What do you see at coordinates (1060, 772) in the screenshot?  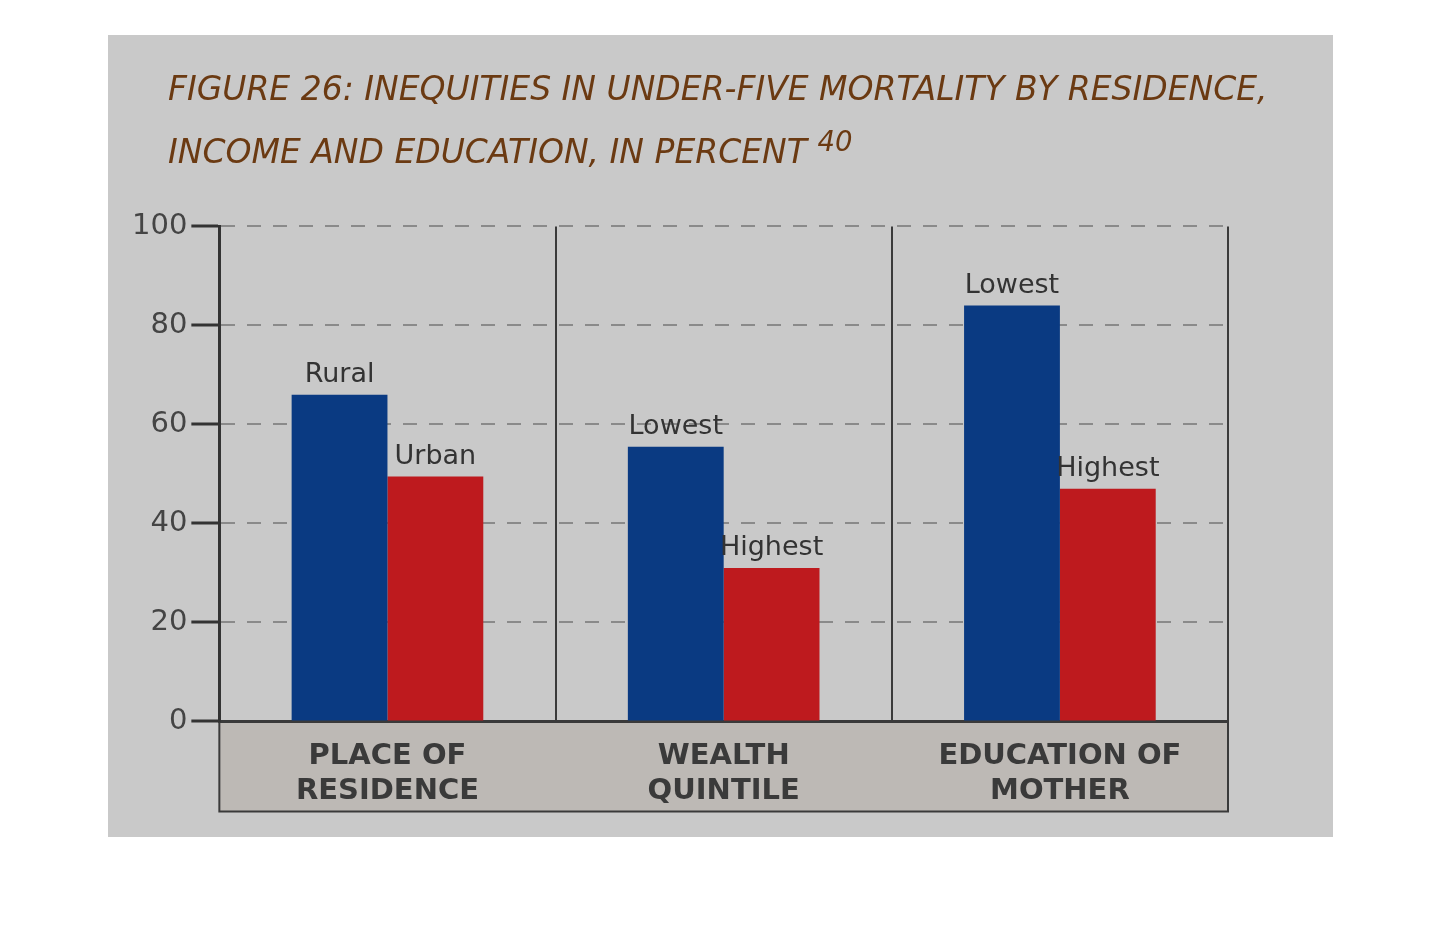 I see `x-tick-label: EDUCATION OF MOTHER` at bounding box center [1060, 772].